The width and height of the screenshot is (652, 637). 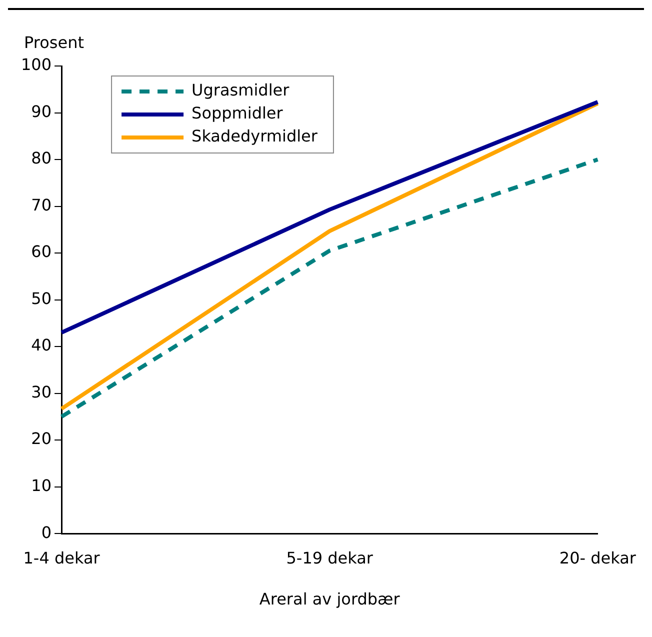 What do you see at coordinates (238, 113) in the screenshot?
I see `legend-label: Soppmidler` at bounding box center [238, 113].